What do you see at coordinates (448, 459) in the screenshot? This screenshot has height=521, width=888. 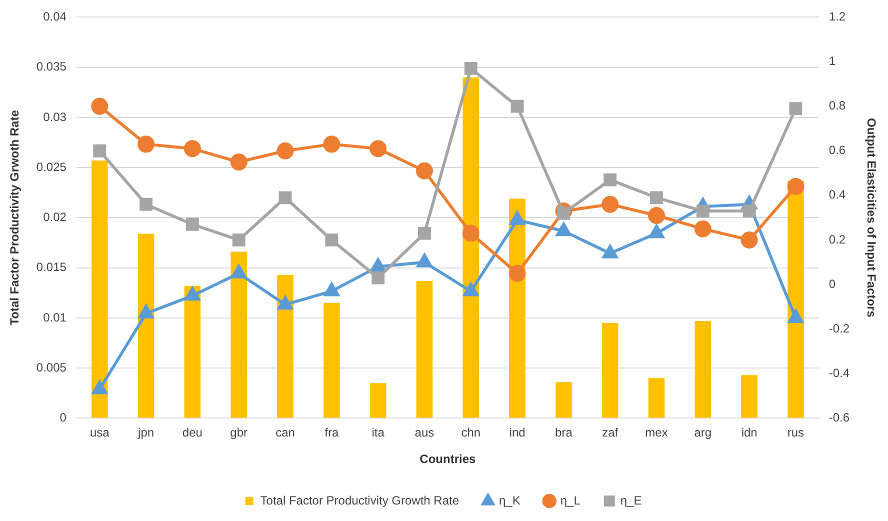 I see `x-axis-title: Countries` at bounding box center [448, 459].